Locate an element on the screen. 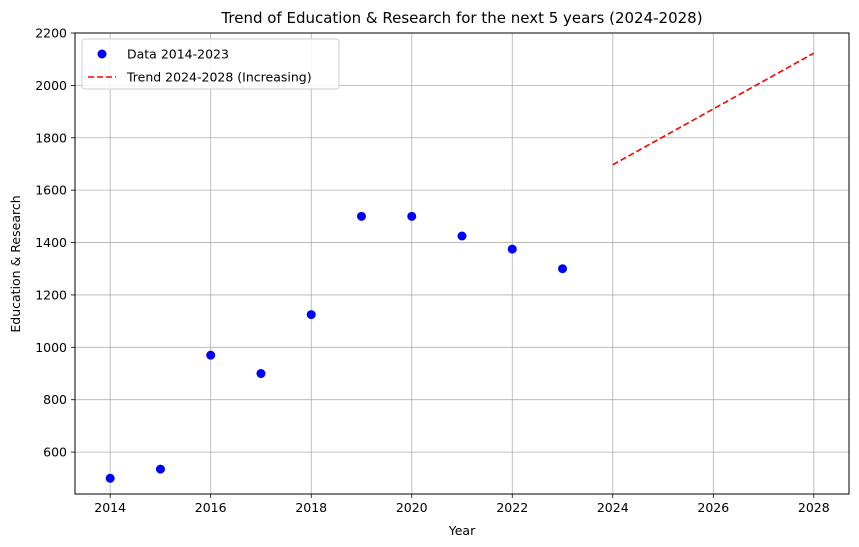 This screenshot has height=547, width=859. x-tick-label: 2028 is located at coordinates (814, 507).